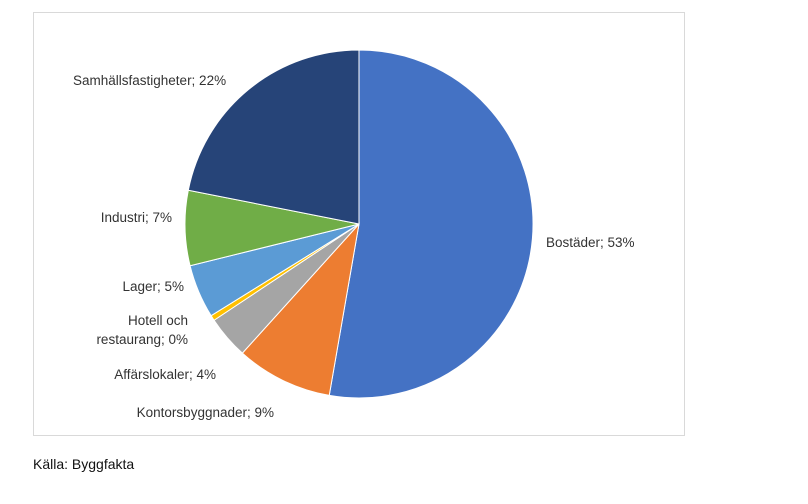 This screenshot has width=808, height=504. Describe the element at coordinates (157, 320) in the screenshot. I see `label-hotell-line1: Hotell och` at that location.